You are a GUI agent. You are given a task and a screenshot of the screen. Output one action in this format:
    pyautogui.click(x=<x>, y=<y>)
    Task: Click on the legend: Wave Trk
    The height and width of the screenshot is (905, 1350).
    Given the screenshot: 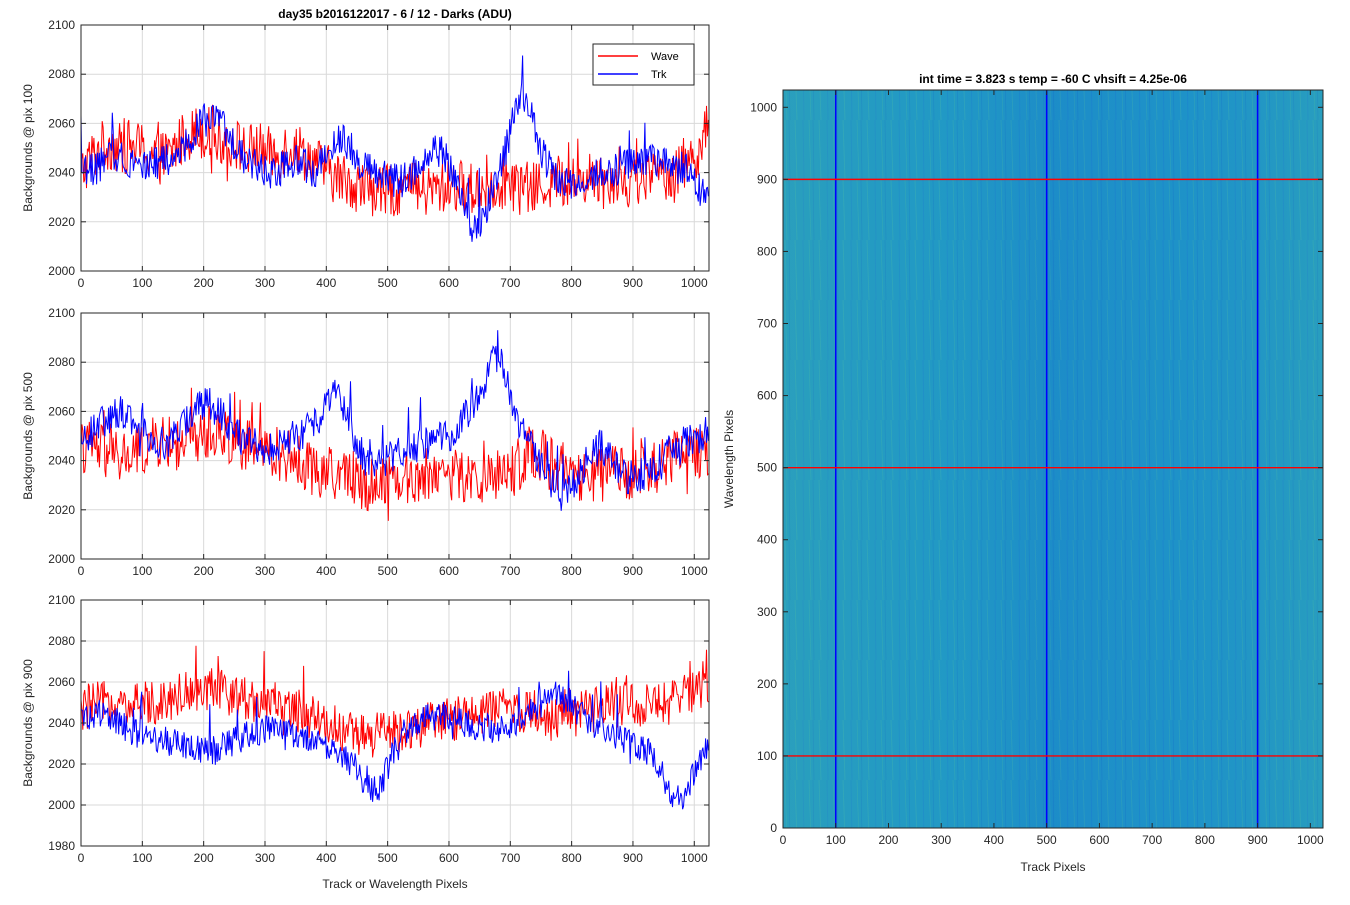 What is the action you would take?
    pyautogui.click(x=643, y=64)
    